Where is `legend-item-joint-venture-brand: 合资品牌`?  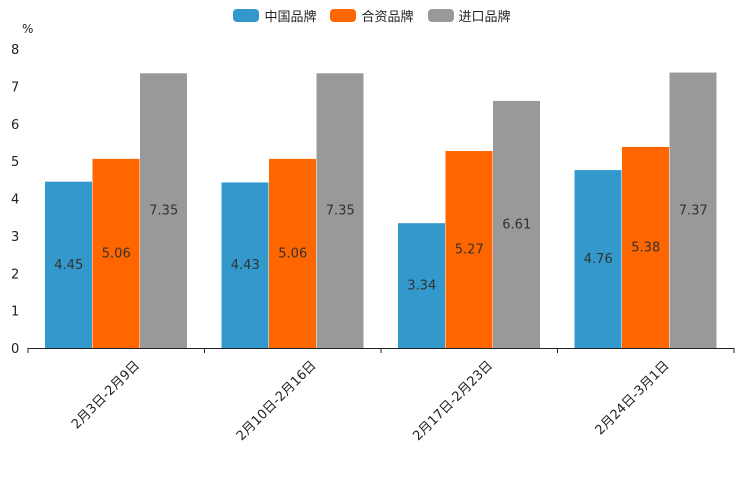 legend-item-joint-venture-brand: 合资品牌 is located at coordinates (372, 15).